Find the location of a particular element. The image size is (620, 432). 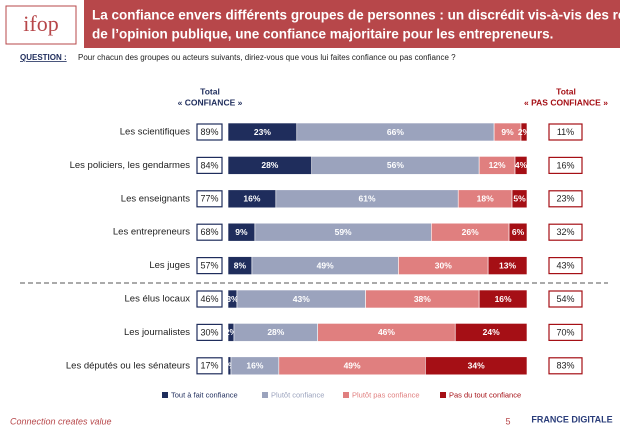

total-header: « PAS CONFIANCE » is located at coordinates (566, 102).